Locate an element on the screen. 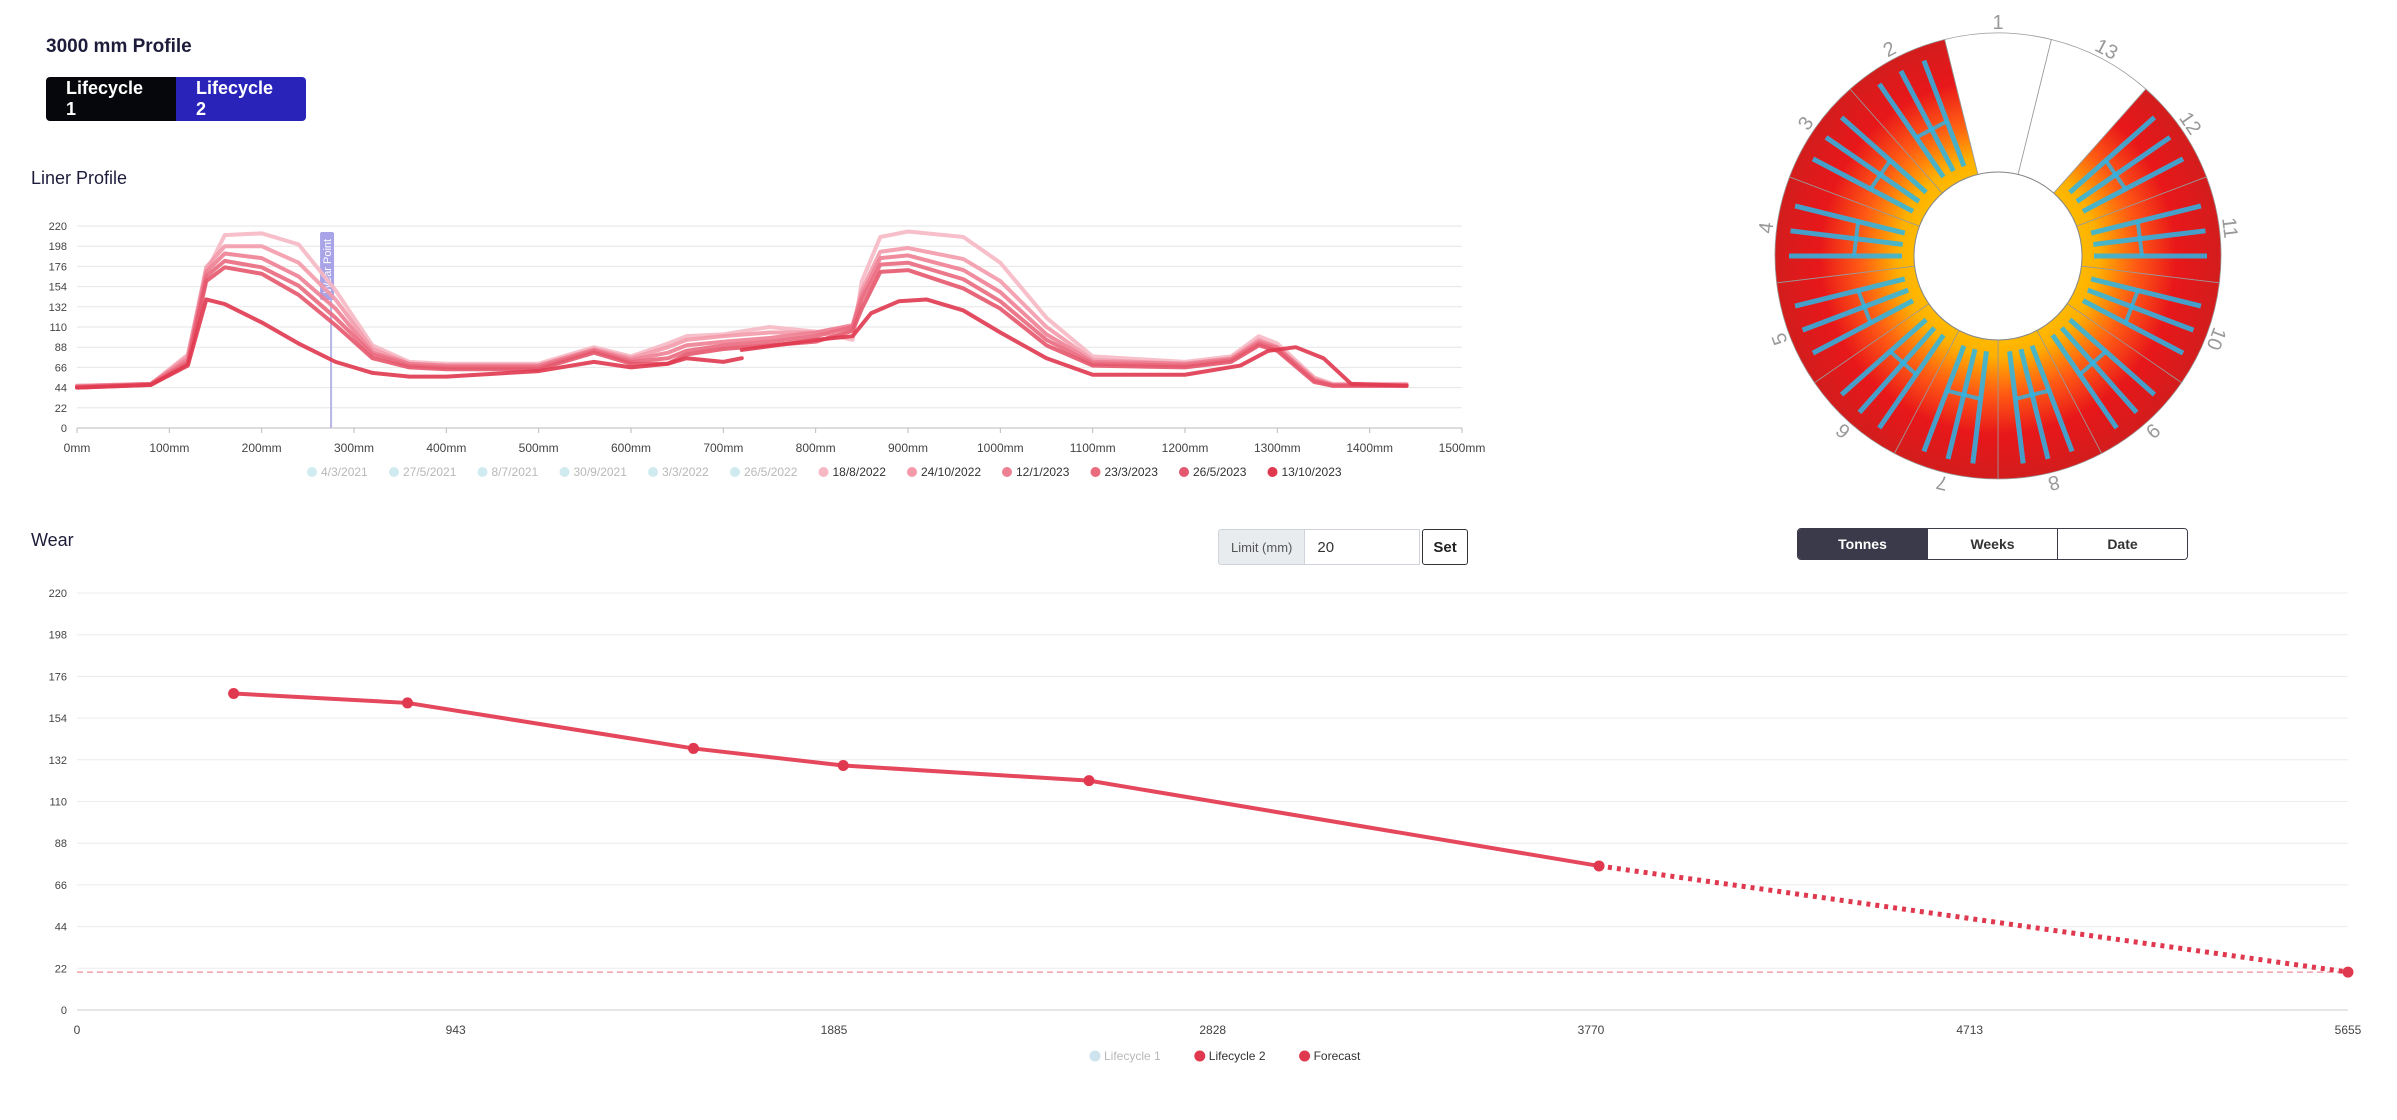 The image size is (2397, 1120). ring-hole is located at coordinates (1998, 256).